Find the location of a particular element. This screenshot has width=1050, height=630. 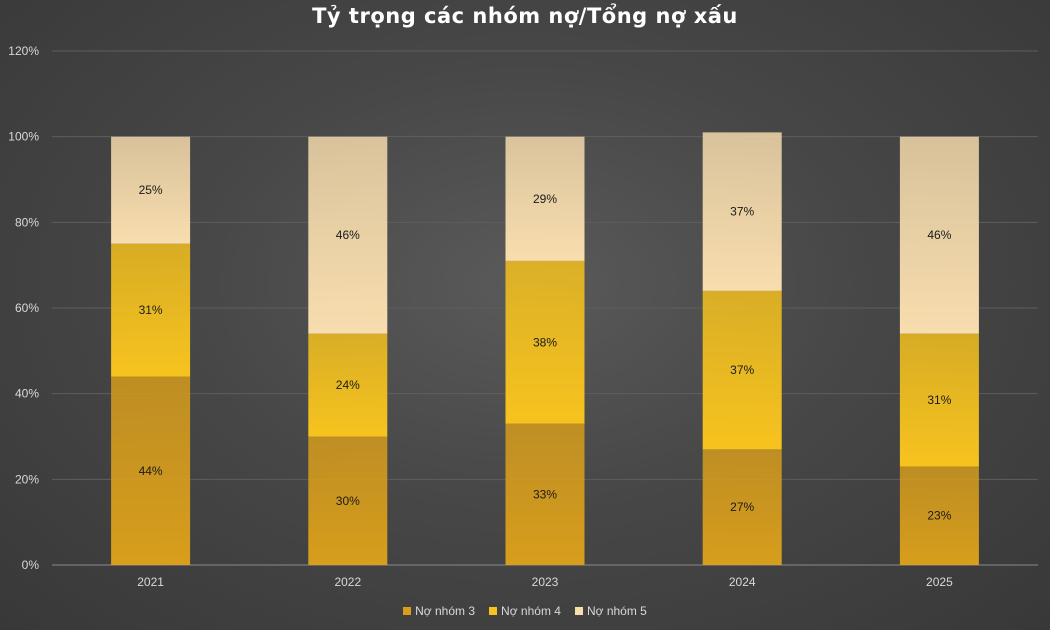

bar-3-2024 is located at coordinates (742, 507).